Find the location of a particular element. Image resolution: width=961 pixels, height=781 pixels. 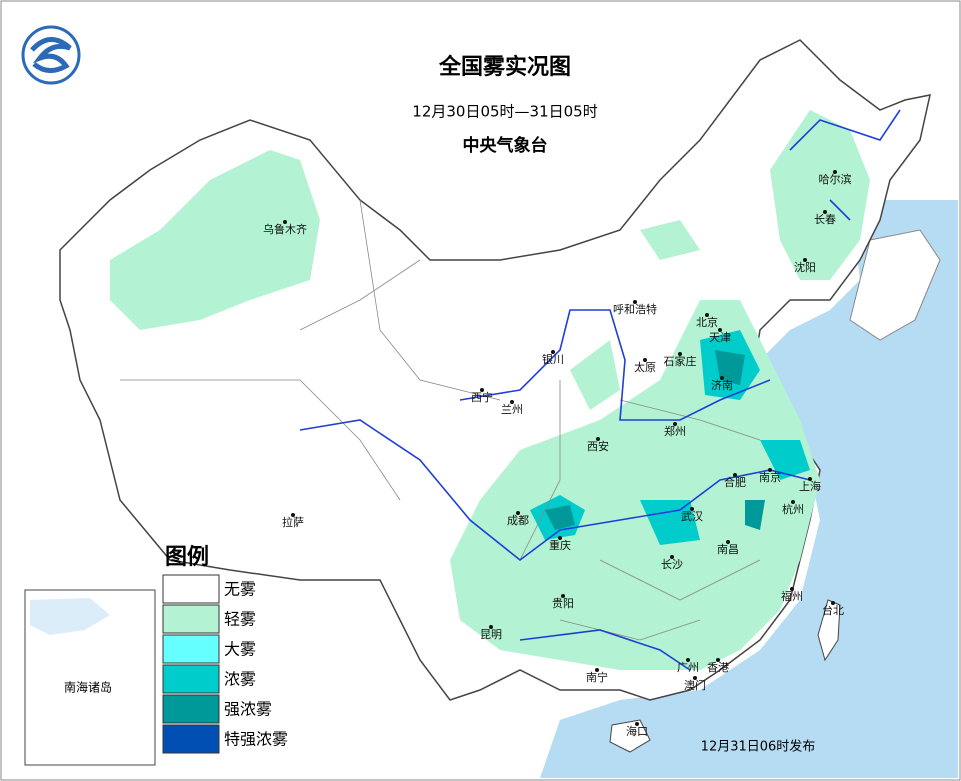

legend-label: 特强浓雾 is located at coordinates (256, 739).